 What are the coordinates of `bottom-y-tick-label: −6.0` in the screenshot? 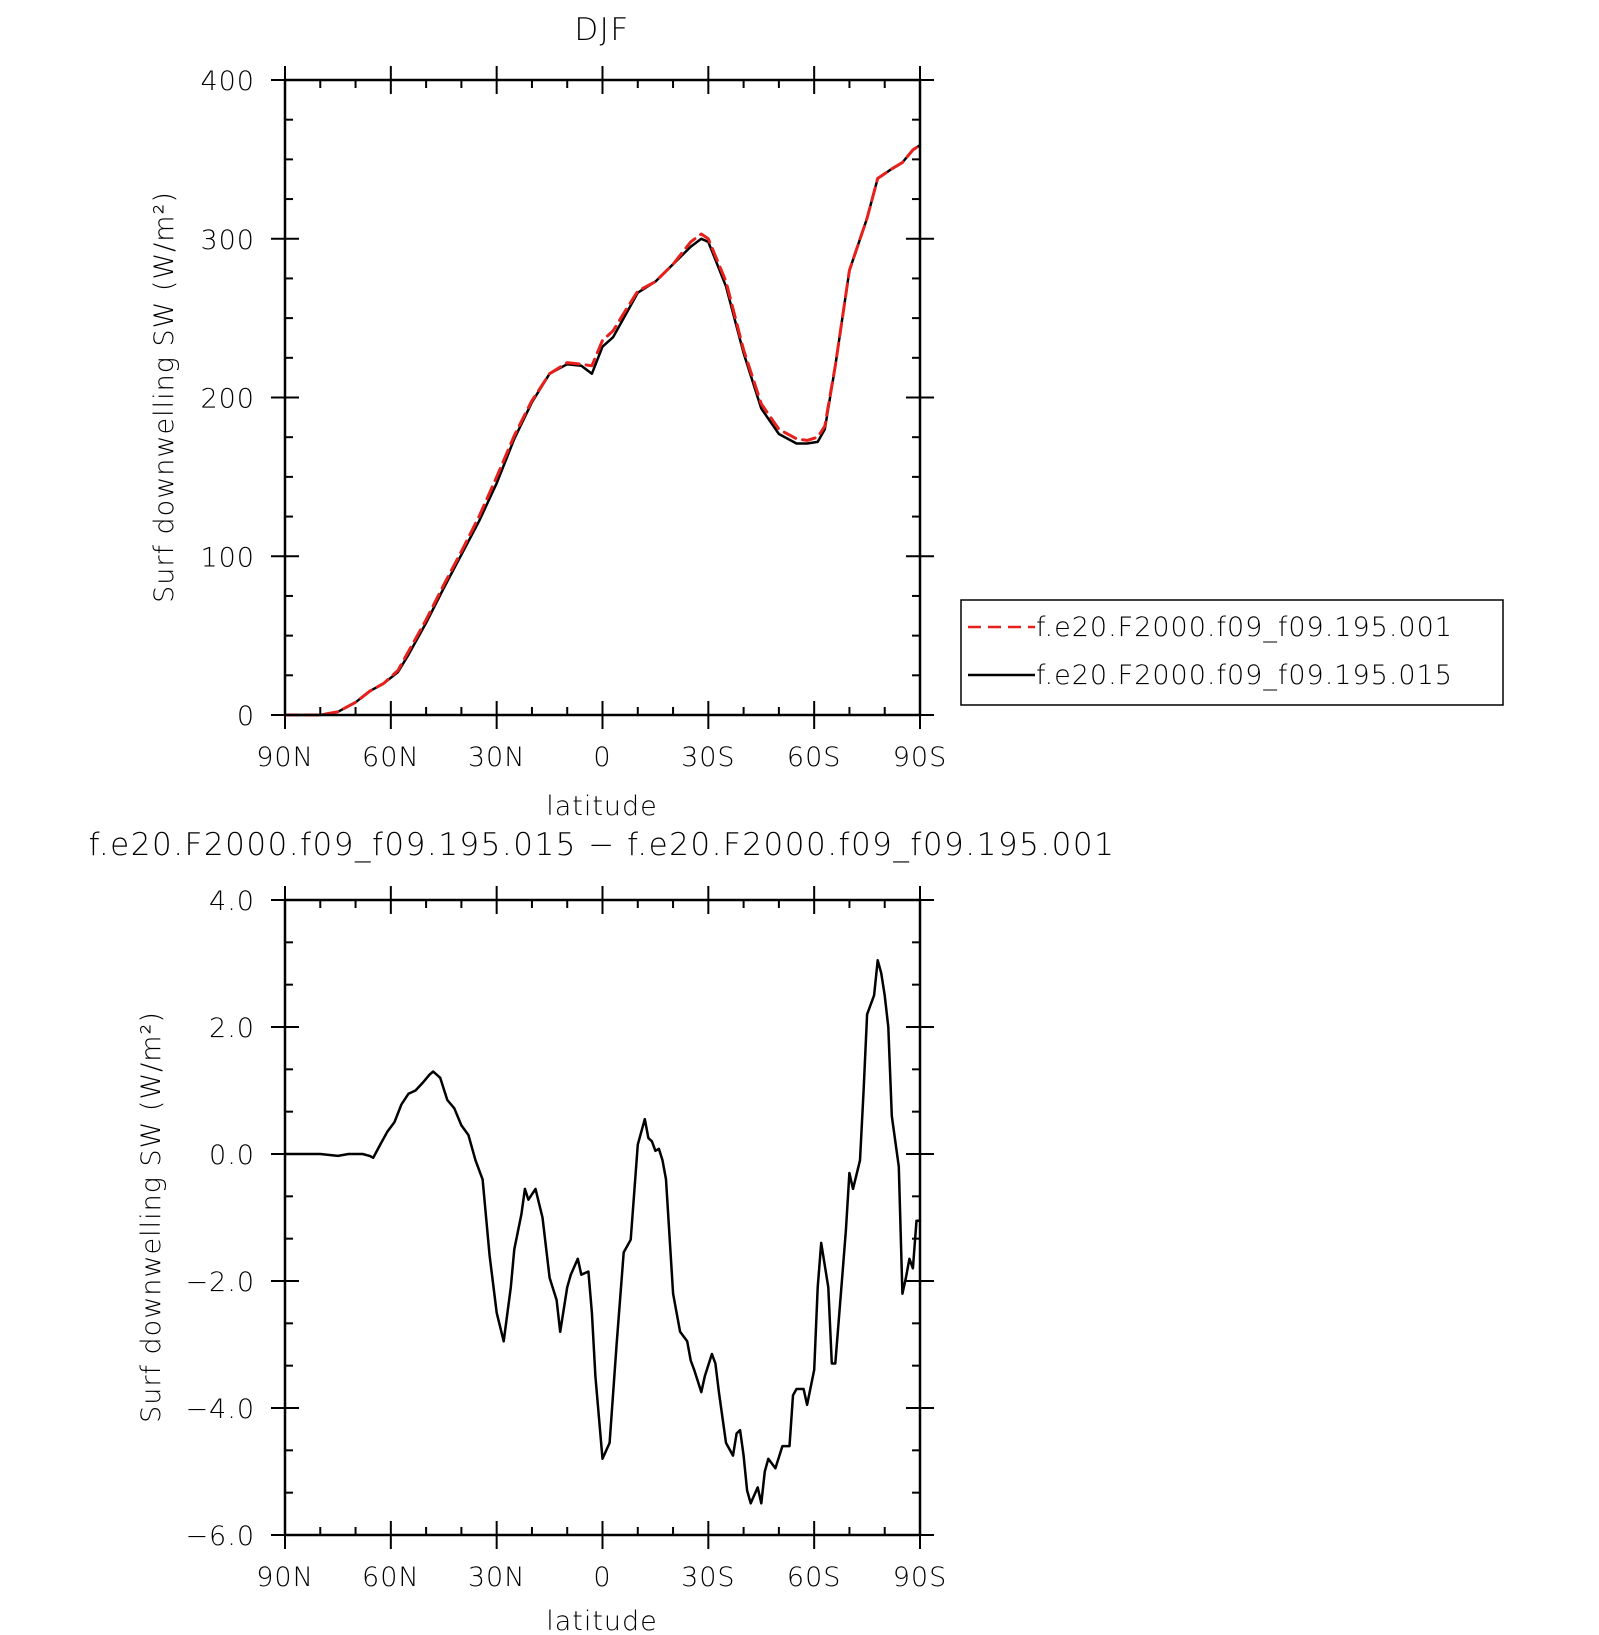 It's located at (220, 1536).